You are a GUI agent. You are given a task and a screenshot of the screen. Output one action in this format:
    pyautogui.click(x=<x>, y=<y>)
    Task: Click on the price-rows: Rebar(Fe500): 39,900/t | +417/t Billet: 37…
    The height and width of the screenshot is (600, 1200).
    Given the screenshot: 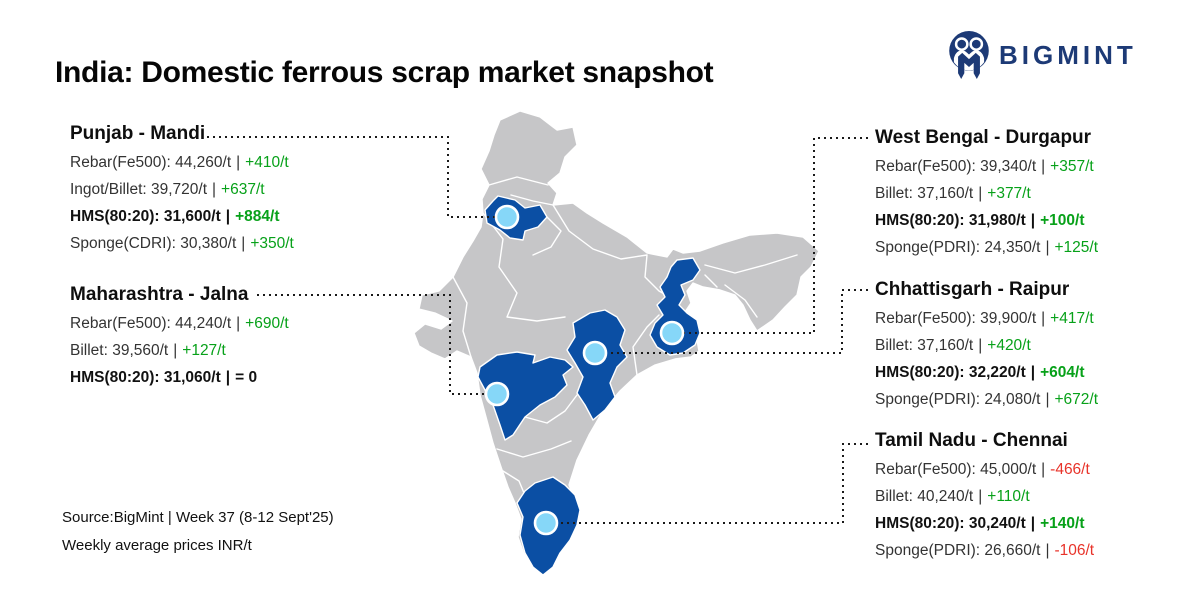 What is the action you would take?
    pyautogui.click(x=986, y=359)
    